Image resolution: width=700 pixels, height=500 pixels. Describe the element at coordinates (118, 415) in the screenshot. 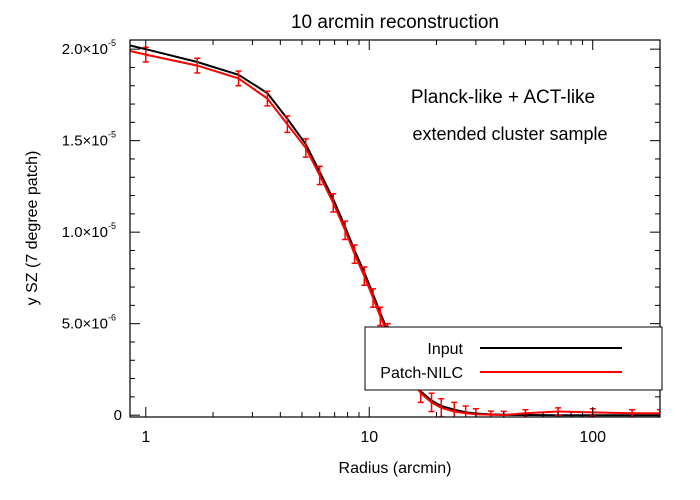

I see `y-tick-label: 0` at that location.